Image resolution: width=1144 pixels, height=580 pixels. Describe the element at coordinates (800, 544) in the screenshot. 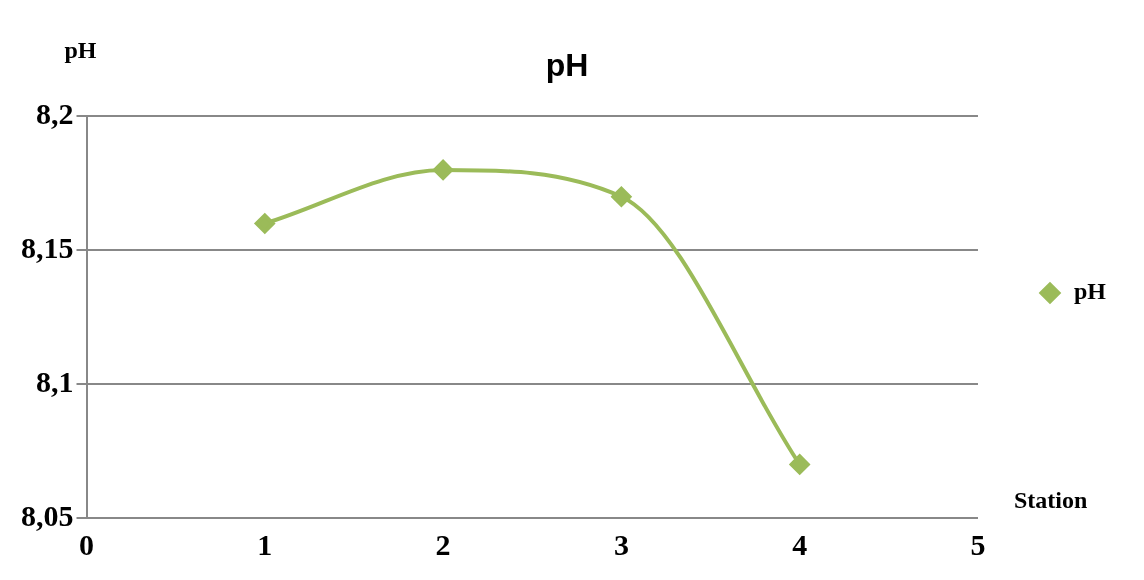

I see `x-tick-label: 4` at that location.